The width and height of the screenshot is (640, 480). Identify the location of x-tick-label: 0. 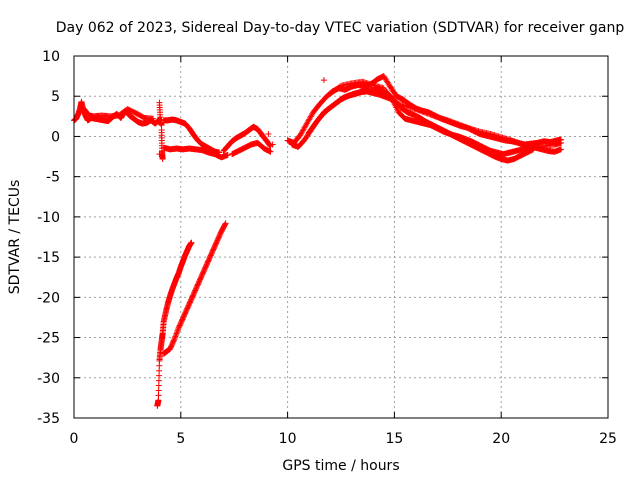
(74, 439).